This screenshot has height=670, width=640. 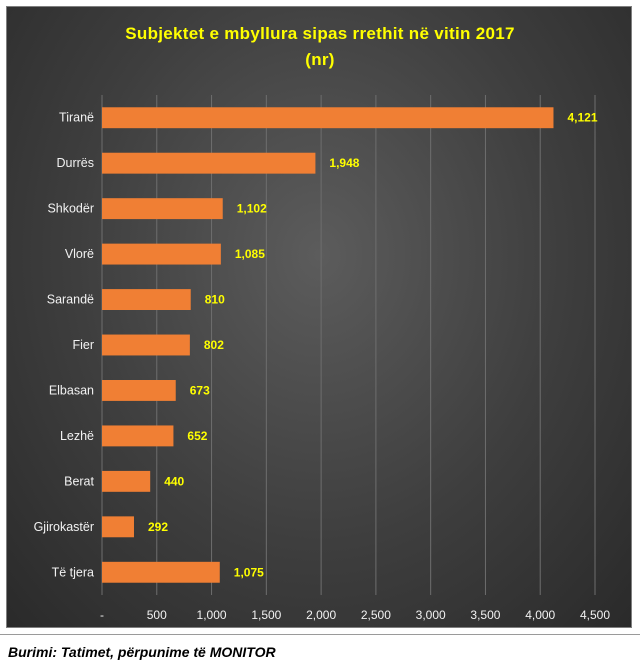 I want to click on category-label: Durrës, so click(x=75, y=163).